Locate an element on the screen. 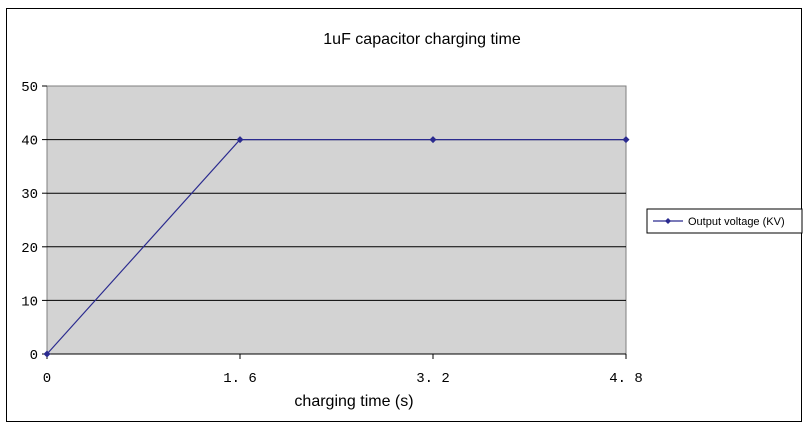 This screenshot has height=428, width=808. x-tick-label: 4. 8 is located at coordinates (626, 379).